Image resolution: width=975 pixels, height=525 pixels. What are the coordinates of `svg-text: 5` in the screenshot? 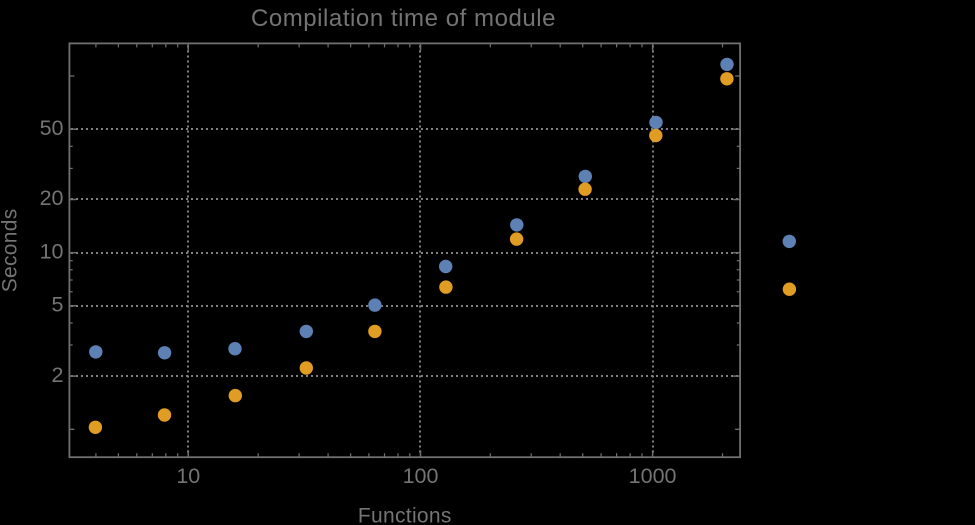 It's located at (58, 305).